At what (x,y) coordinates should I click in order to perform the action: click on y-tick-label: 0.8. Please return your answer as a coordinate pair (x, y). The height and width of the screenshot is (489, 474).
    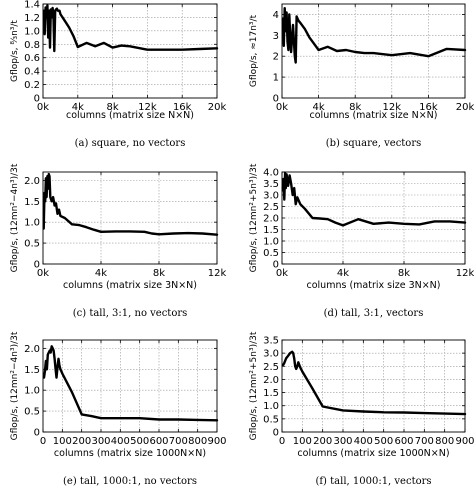
    Looking at the image, I should click on (32, 45).